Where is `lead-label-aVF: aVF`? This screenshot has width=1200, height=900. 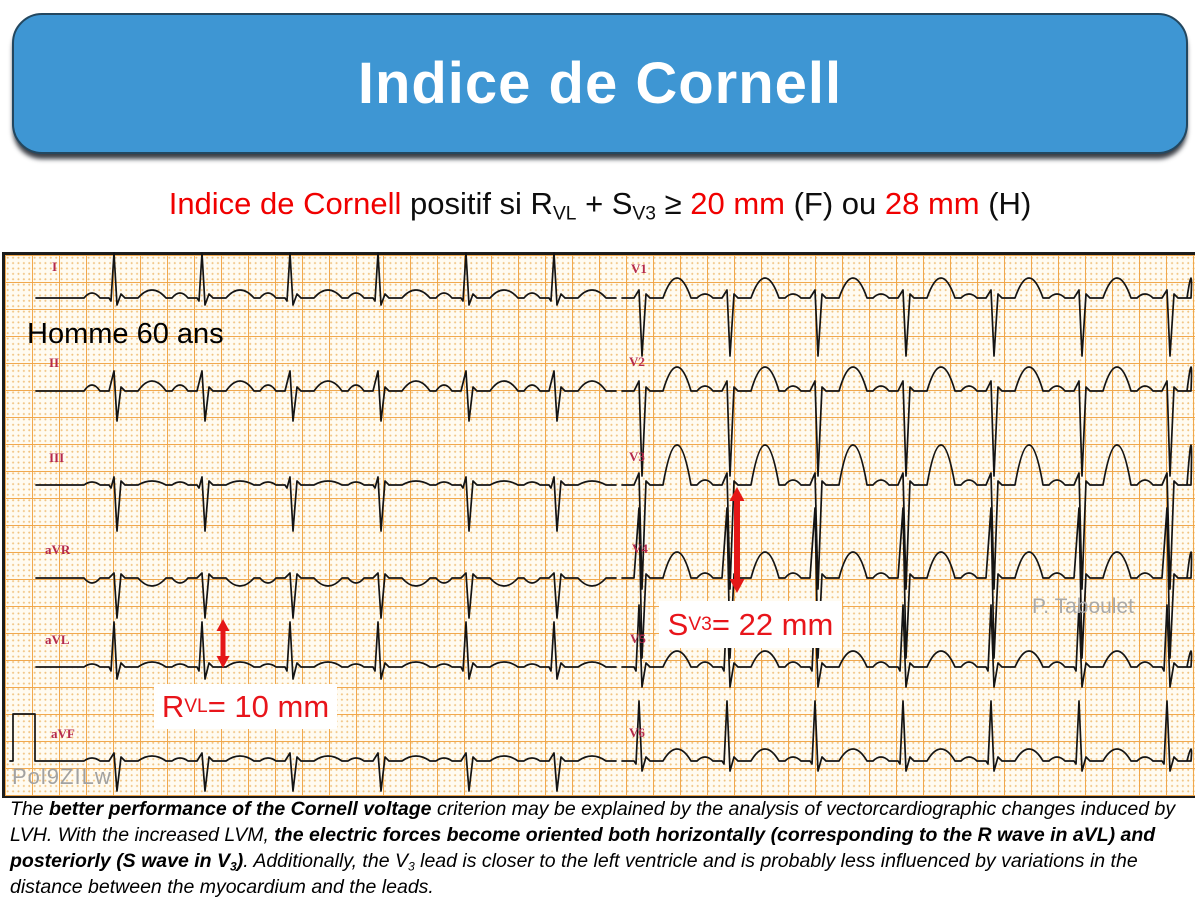 lead-label-aVF: aVF is located at coordinates (63, 733).